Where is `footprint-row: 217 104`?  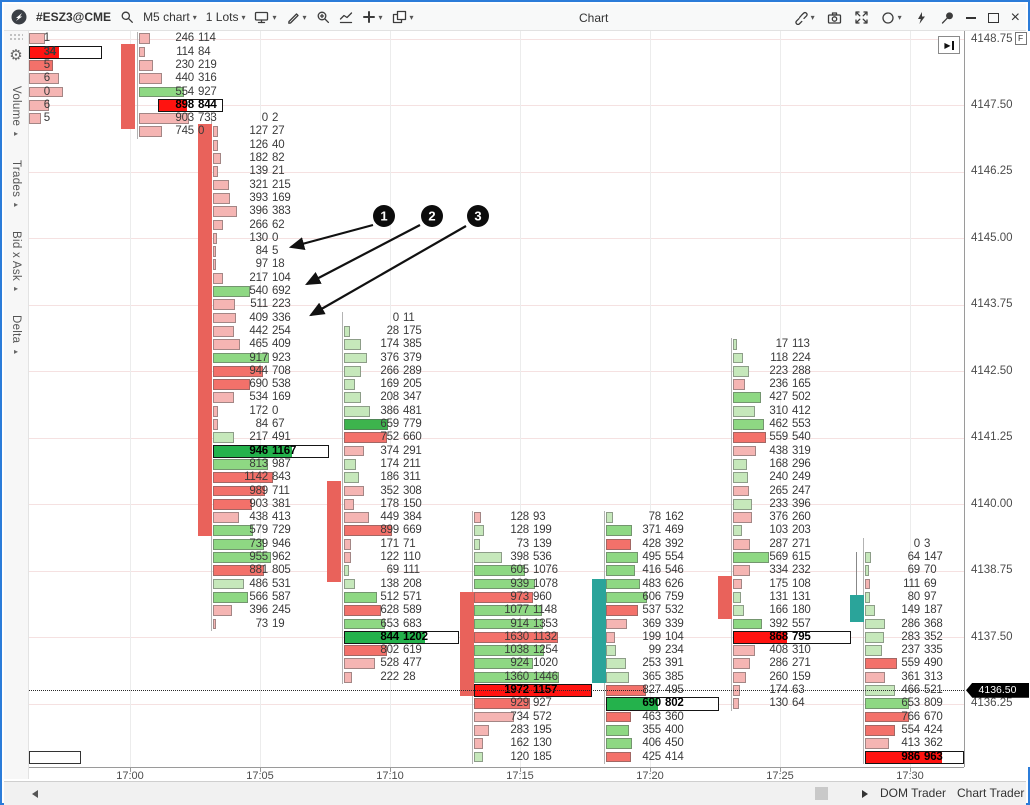
footprint-row: 217 104 is located at coordinates (270, 277).